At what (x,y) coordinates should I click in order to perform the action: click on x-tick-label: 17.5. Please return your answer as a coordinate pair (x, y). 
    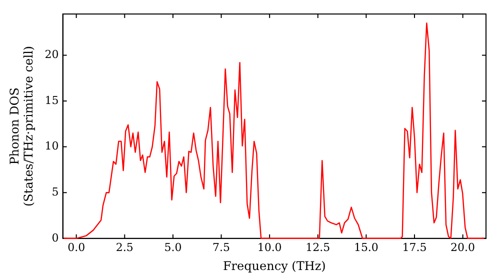
    Looking at the image, I should click on (414, 247).